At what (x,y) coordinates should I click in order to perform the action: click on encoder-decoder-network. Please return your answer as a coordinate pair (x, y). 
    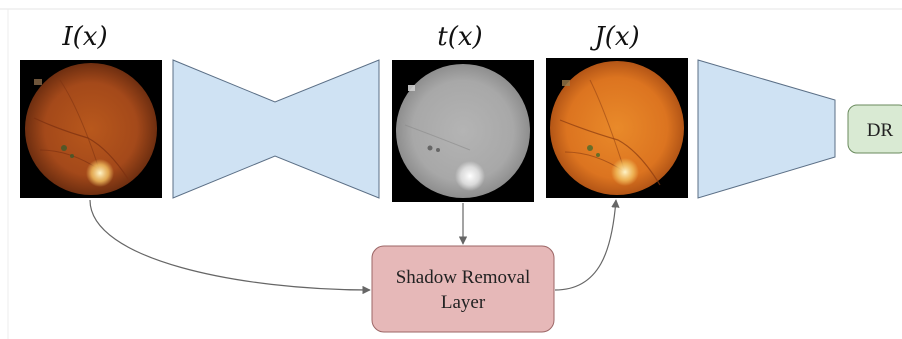
    Looking at the image, I should click on (276, 129).